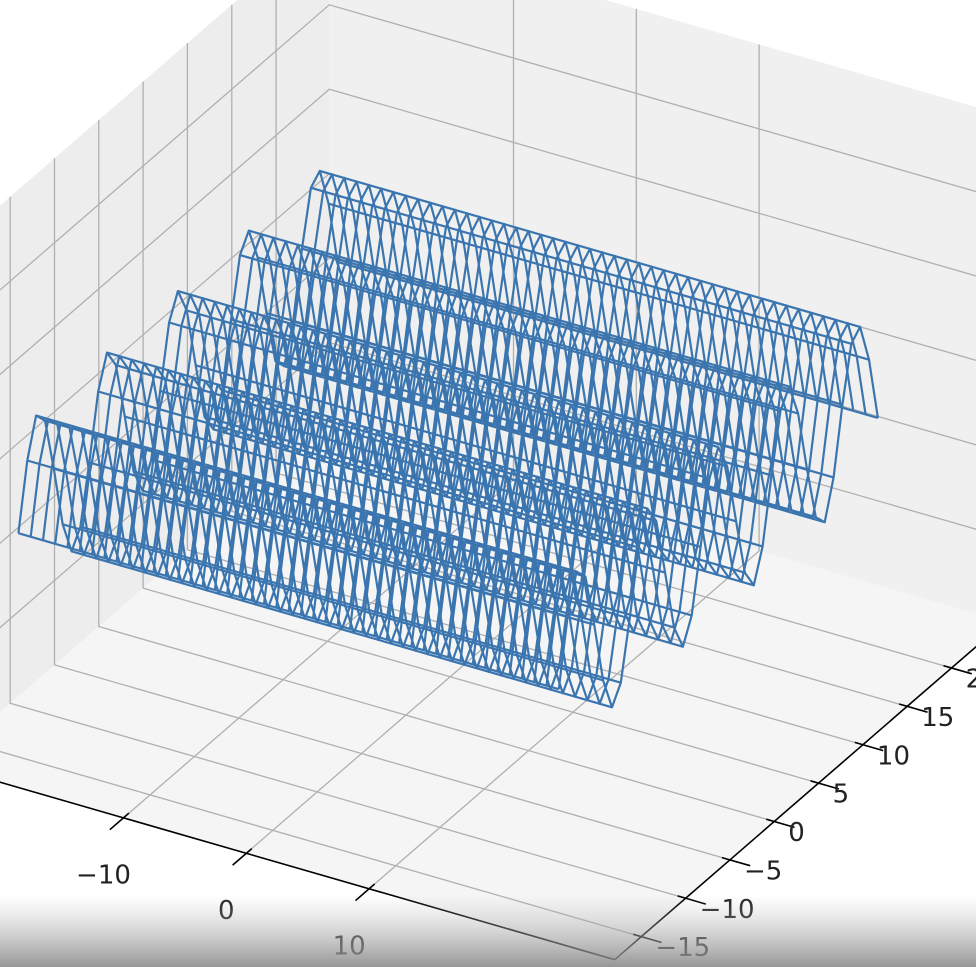 The height and width of the screenshot is (967, 976). Describe the element at coordinates (796, 833) in the screenshot. I see `y-tick-label: 0` at that location.